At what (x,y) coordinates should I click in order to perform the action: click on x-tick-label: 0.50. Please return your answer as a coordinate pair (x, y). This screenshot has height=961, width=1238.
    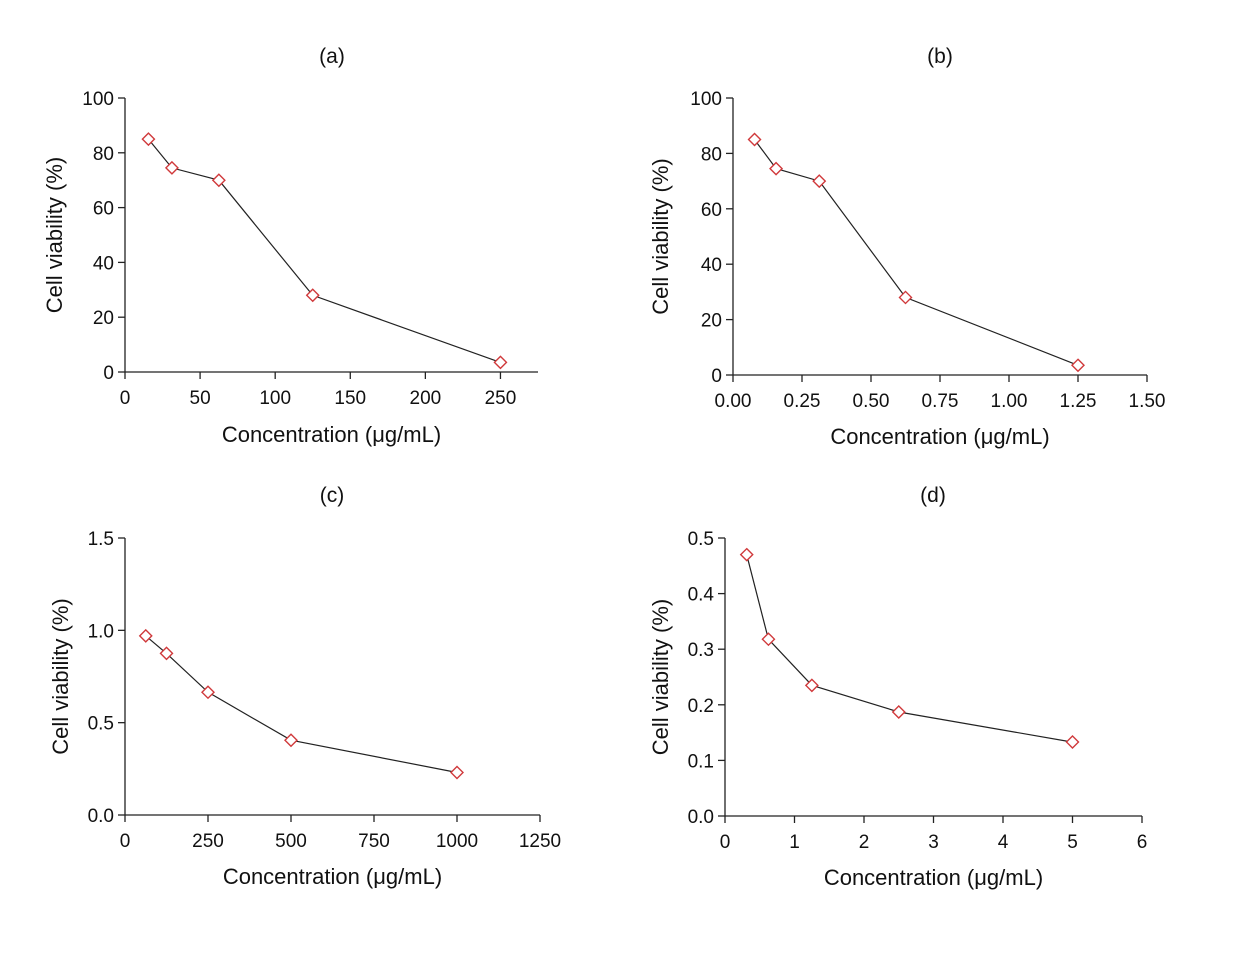
    Looking at the image, I should click on (871, 401).